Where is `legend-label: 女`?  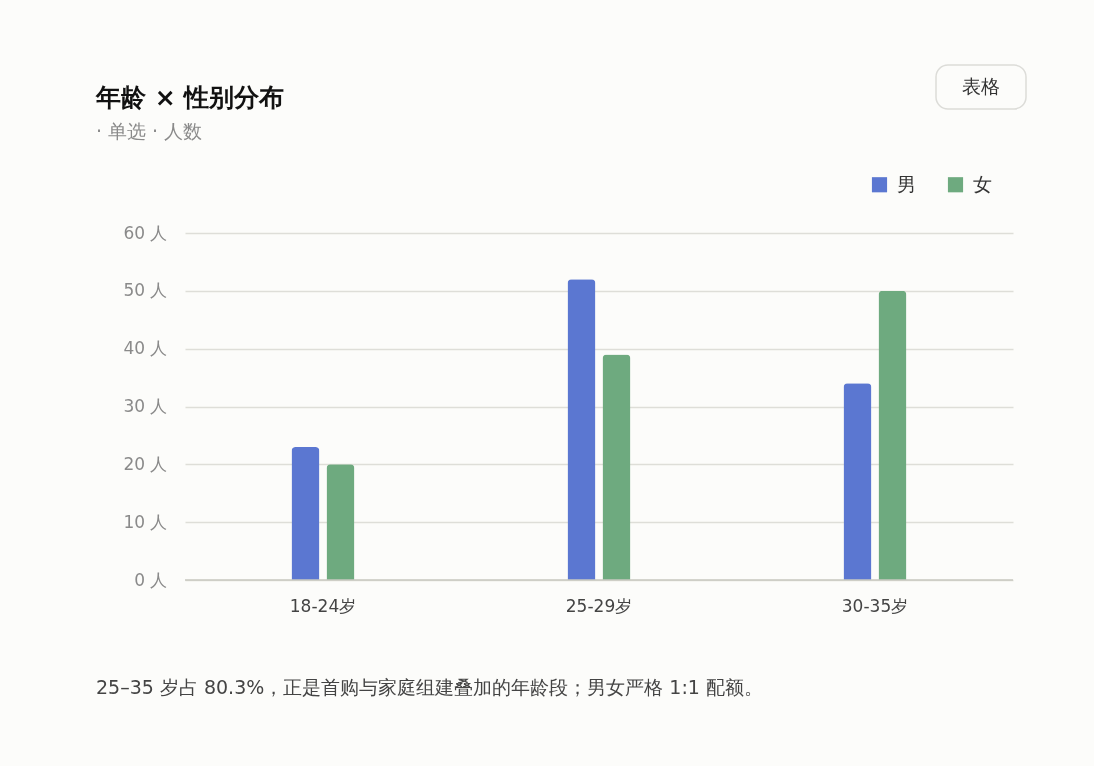 legend-label: 女 is located at coordinates (982, 183).